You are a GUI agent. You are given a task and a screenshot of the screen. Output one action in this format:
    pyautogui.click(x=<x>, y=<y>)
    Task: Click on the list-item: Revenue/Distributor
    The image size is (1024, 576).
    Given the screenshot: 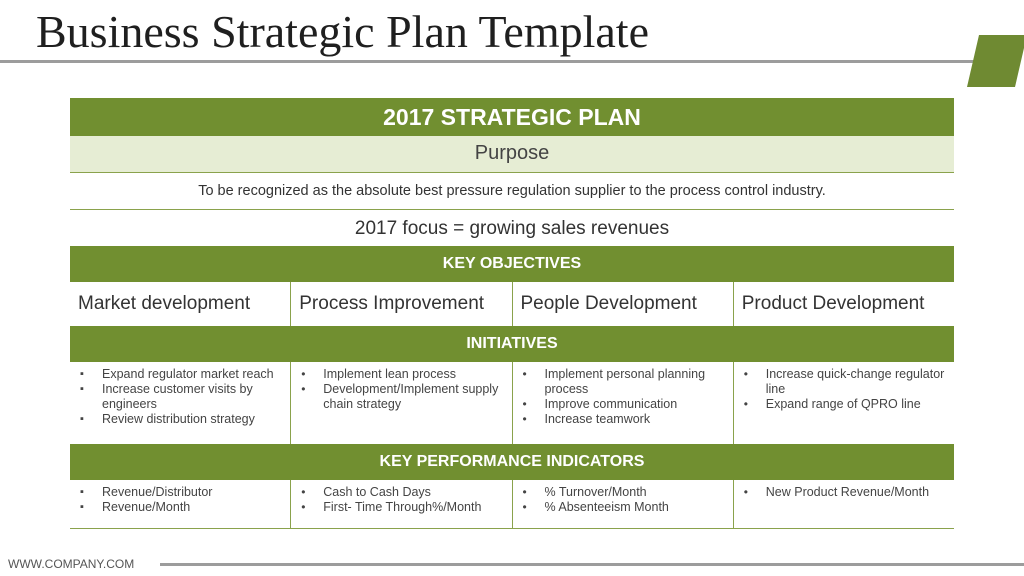 What is the action you would take?
    pyautogui.click(x=182, y=492)
    